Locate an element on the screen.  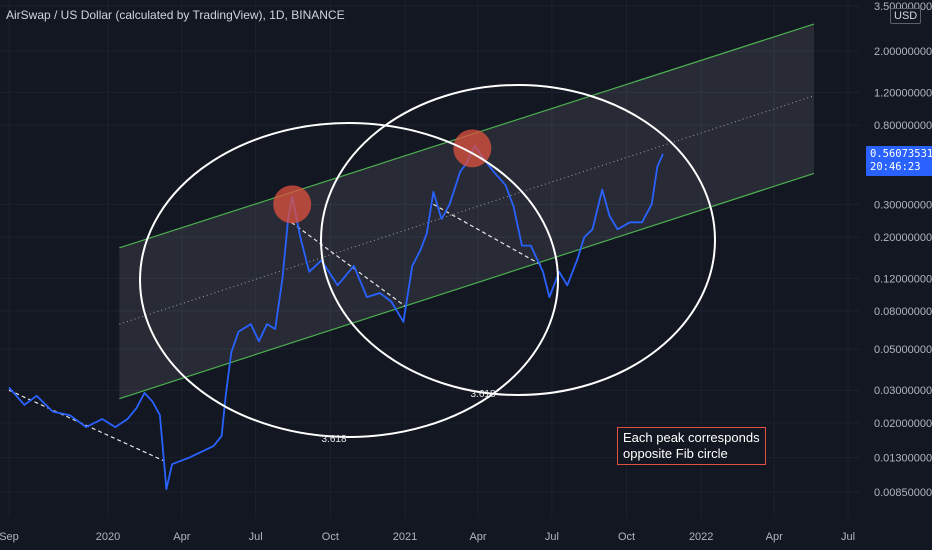
x-axis-tick-label: 2021 is located at coordinates (405, 537).